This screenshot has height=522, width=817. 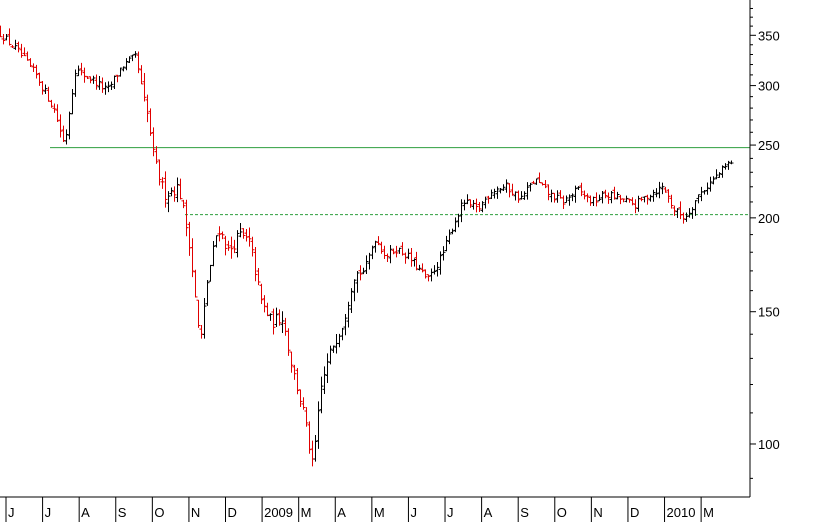 What do you see at coordinates (769, 312) in the screenshot?
I see `y-tick-label: 150` at bounding box center [769, 312].